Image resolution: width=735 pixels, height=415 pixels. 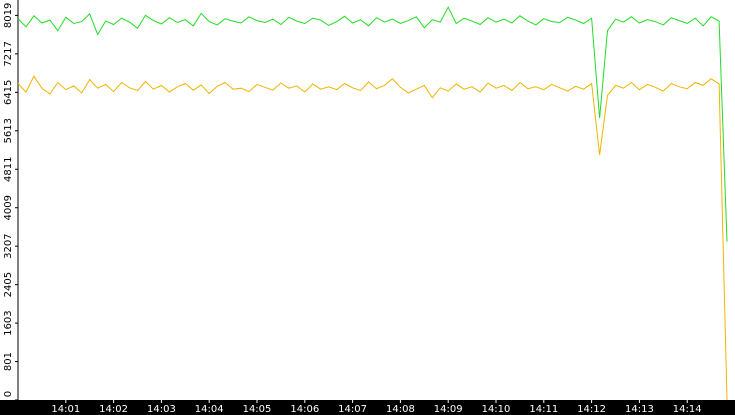 I want to click on y-tick-label: 4811, so click(x=8, y=169).